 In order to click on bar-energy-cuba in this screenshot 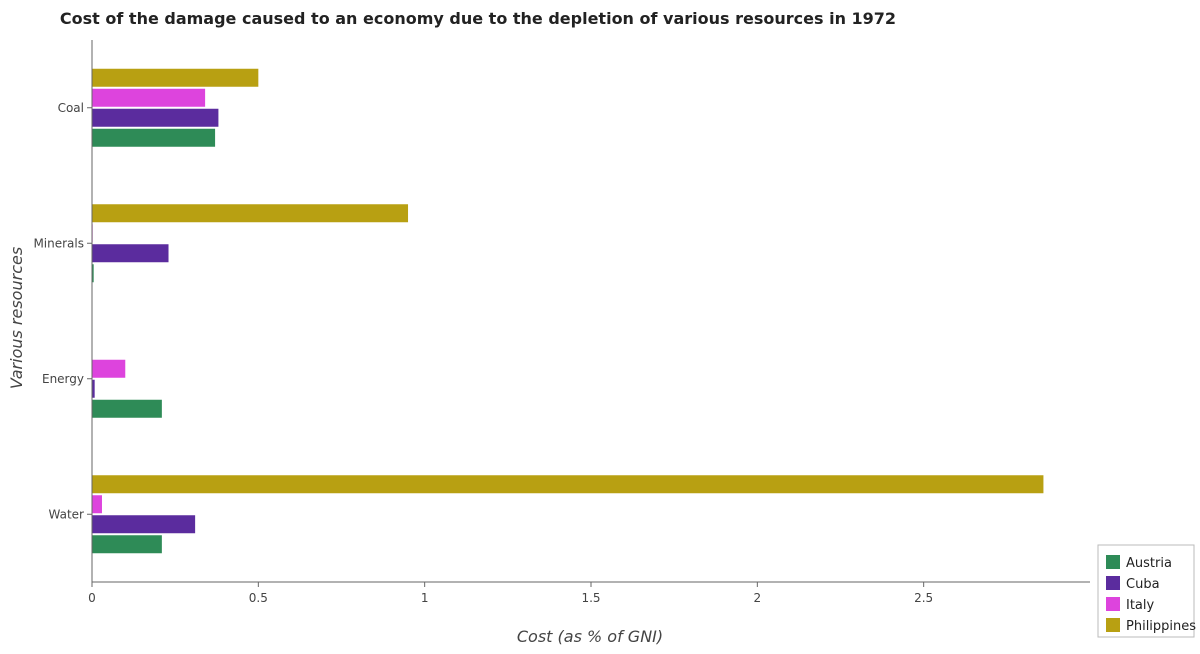, I will do `click(93, 388)`.